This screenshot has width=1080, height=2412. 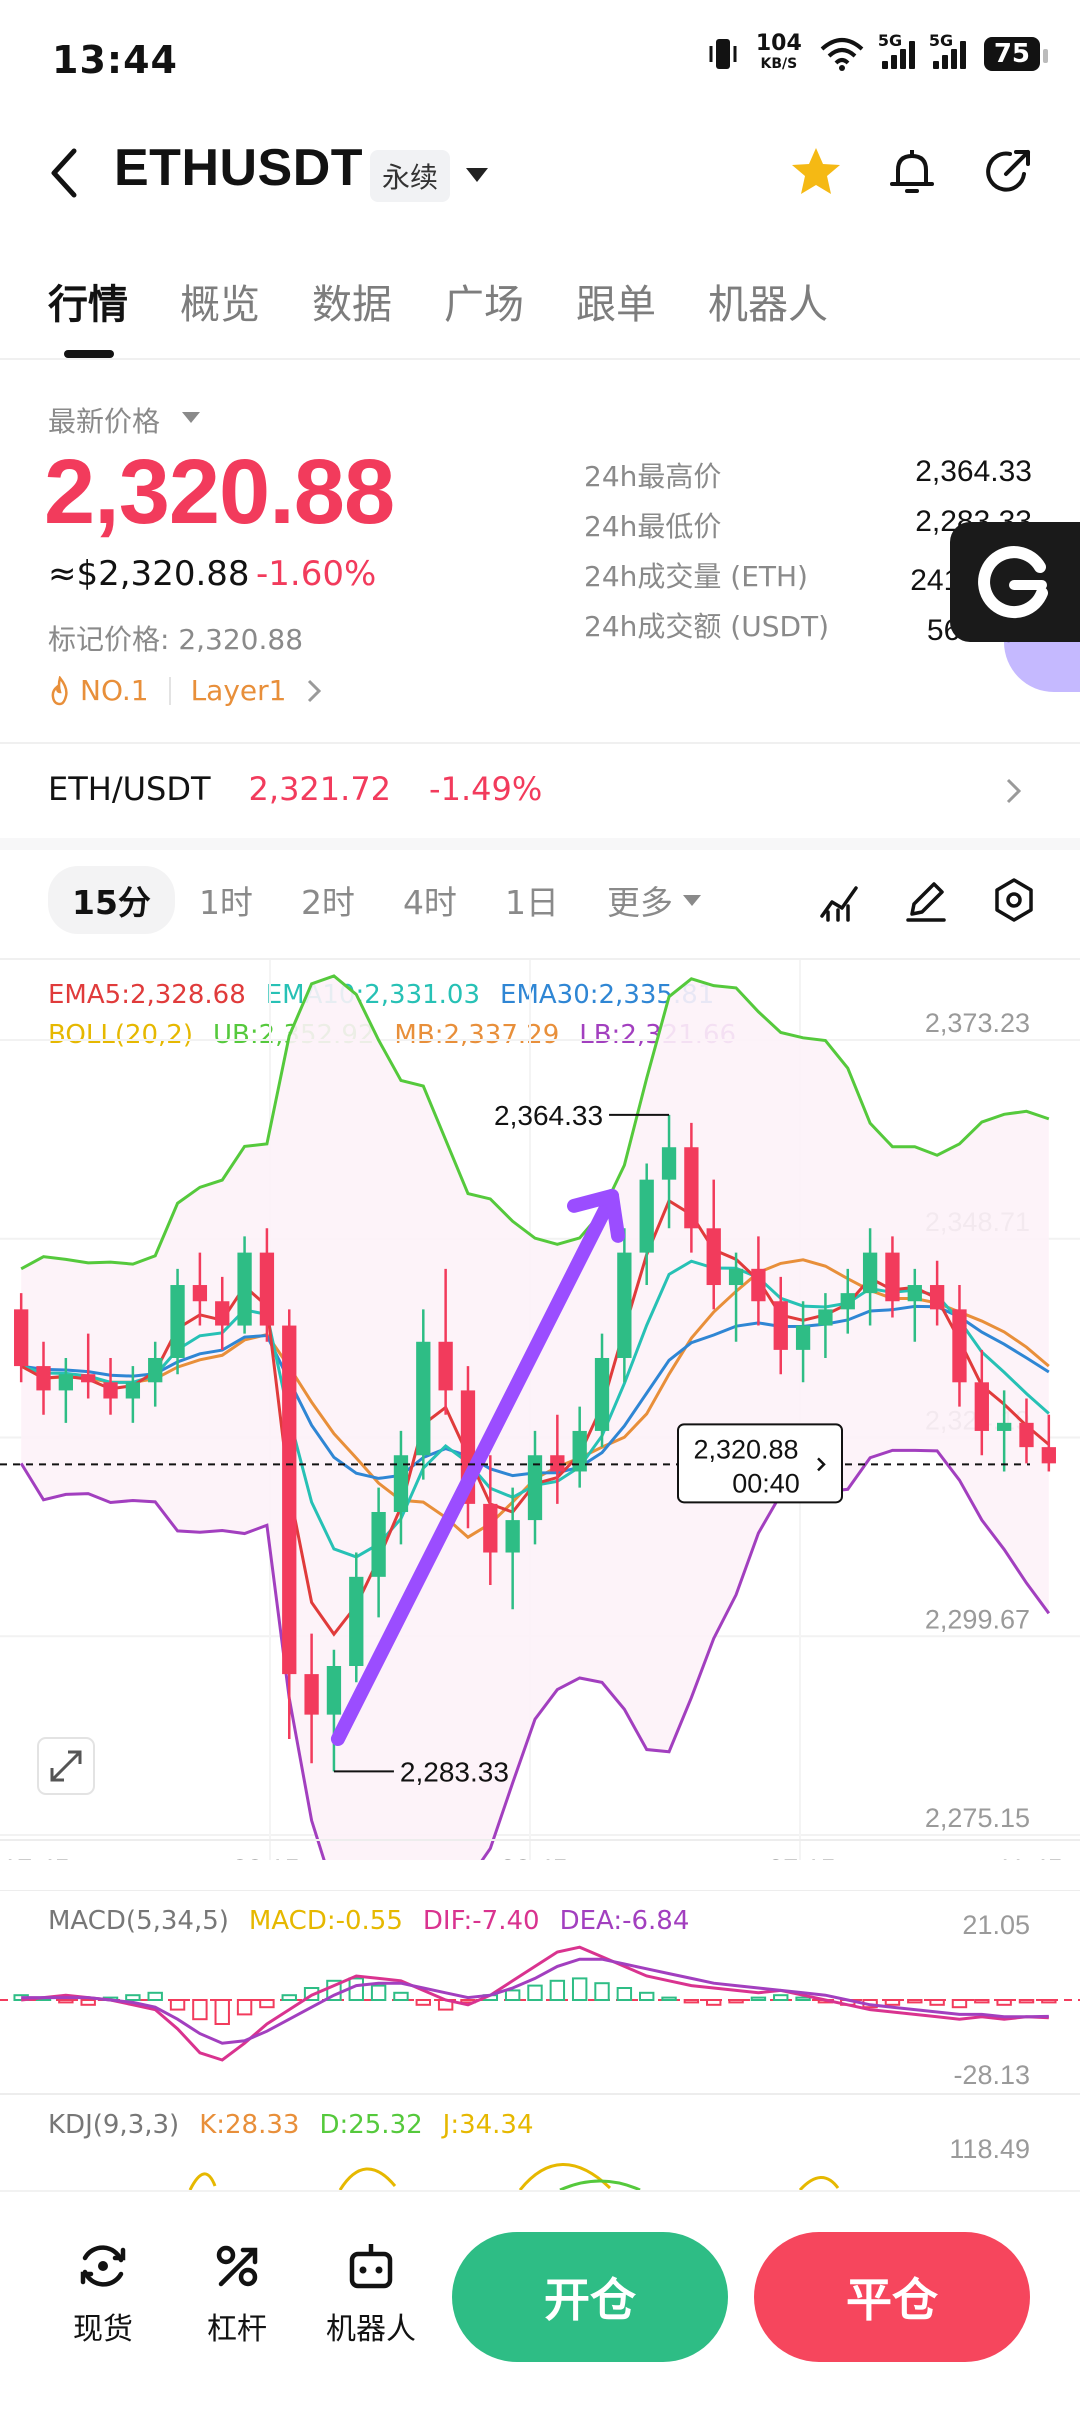 What do you see at coordinates (926, 900) in the screenshot?
I see `draw-icon` at bounding box center [926, 900].